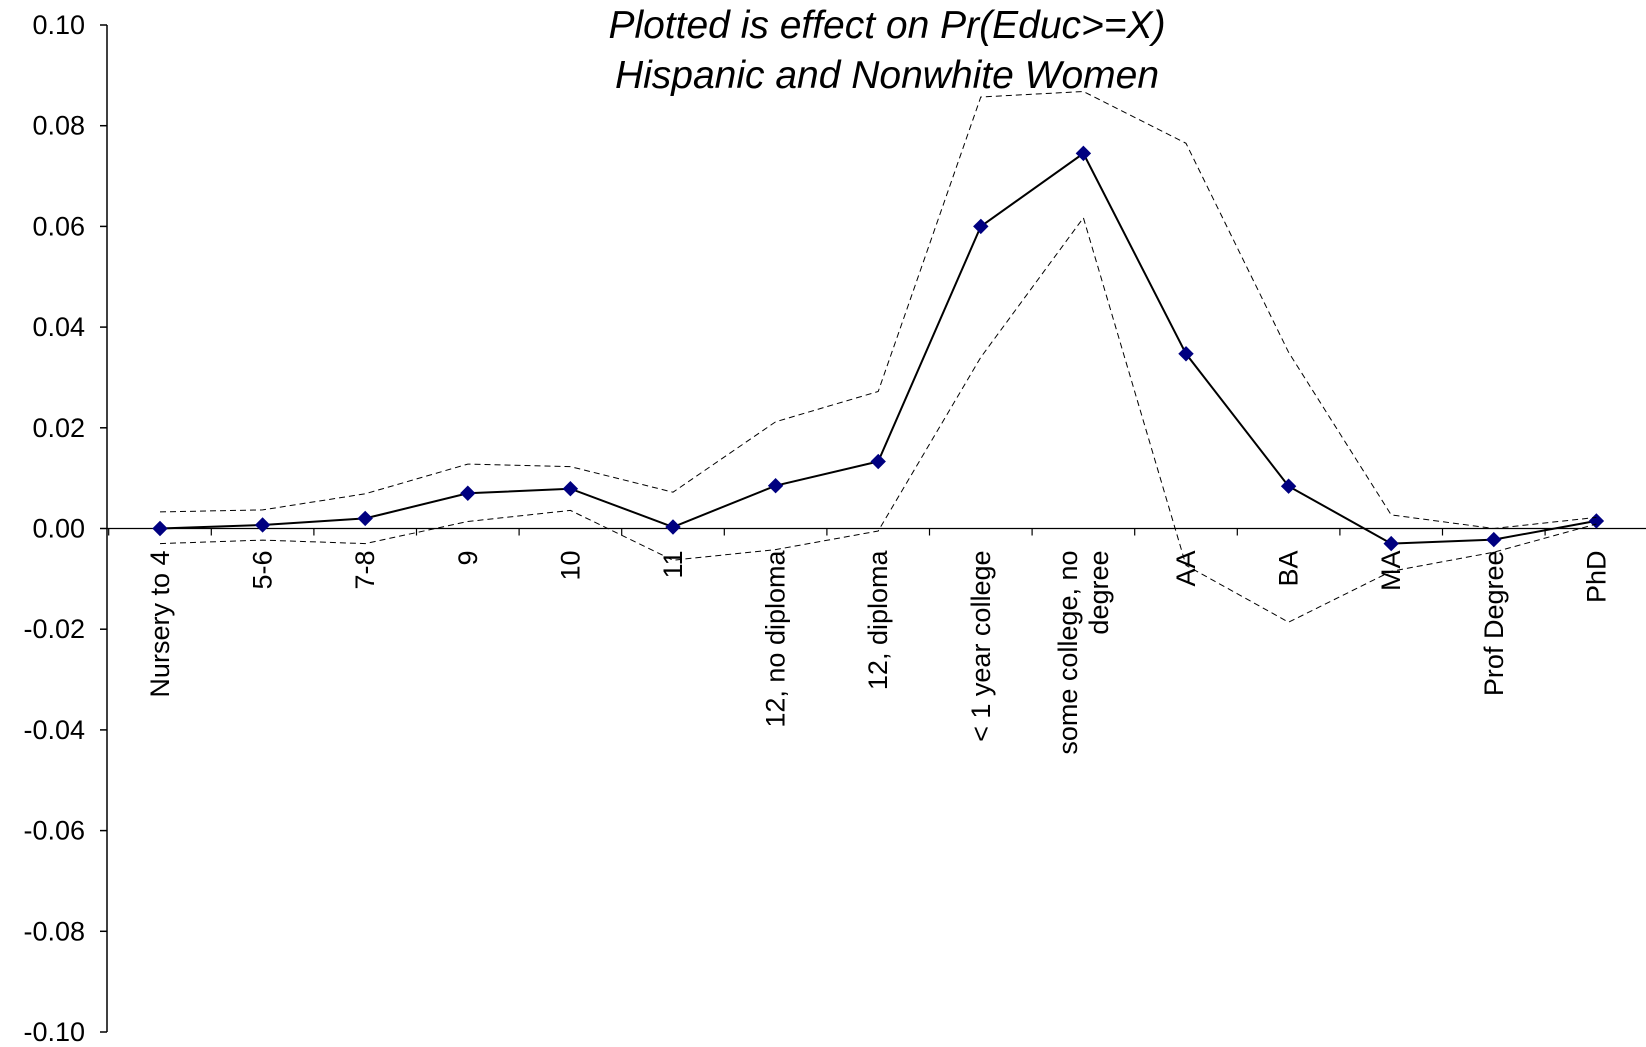 This screenshot has height=1047, width=1646. Describe the element at coordinates (54, 730) in the screenshot. I see `y-tick-label: -0.04` at that location.